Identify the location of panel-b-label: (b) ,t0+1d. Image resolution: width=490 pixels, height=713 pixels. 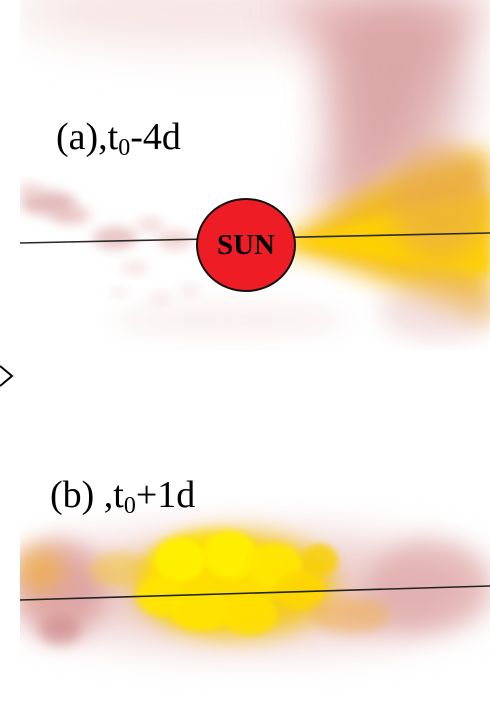
(123, 496).